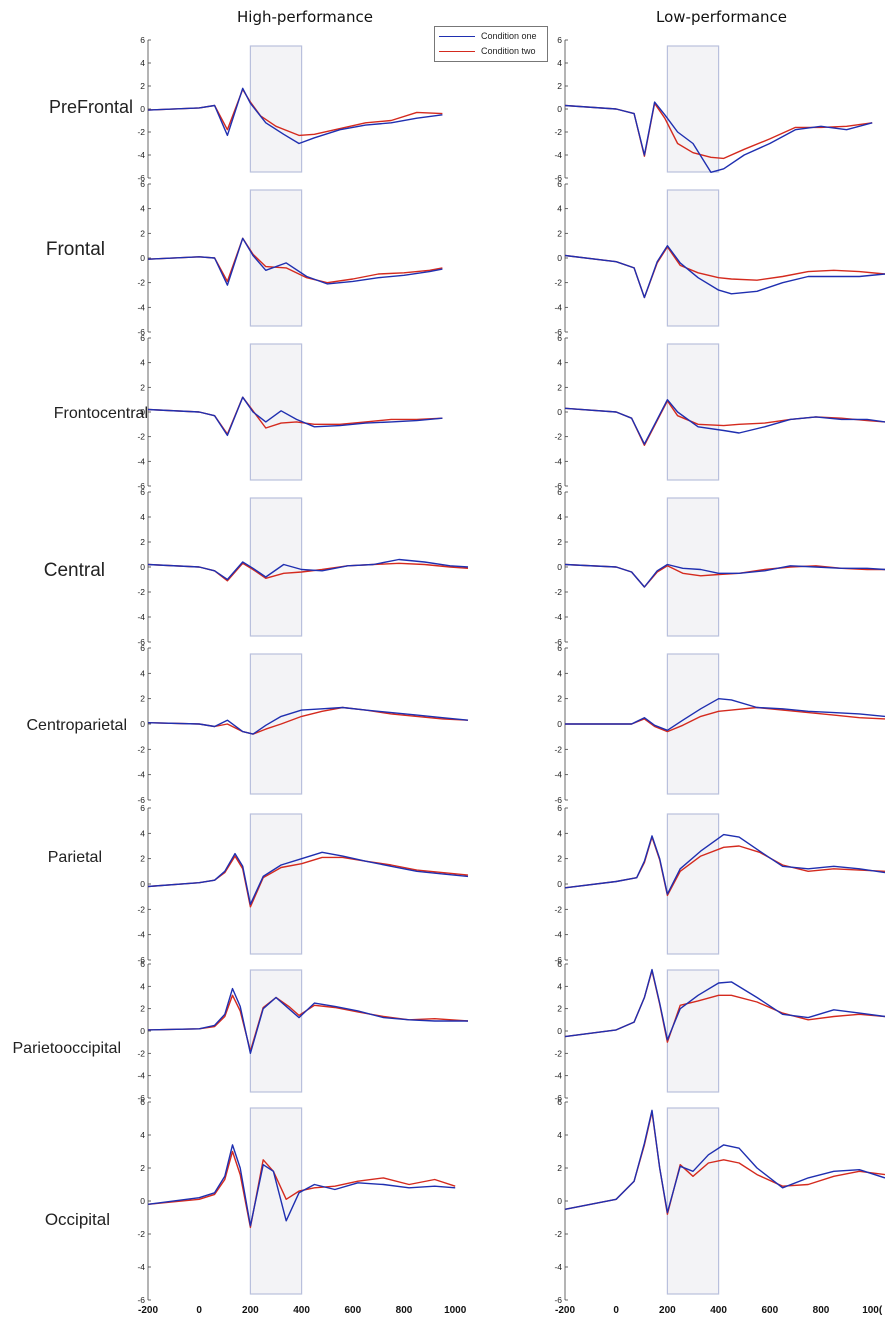 The width and height of the screenshot is (885, 1325). I want to click on y-tick-label-centroparietal-low: -2, so click(558, 749).